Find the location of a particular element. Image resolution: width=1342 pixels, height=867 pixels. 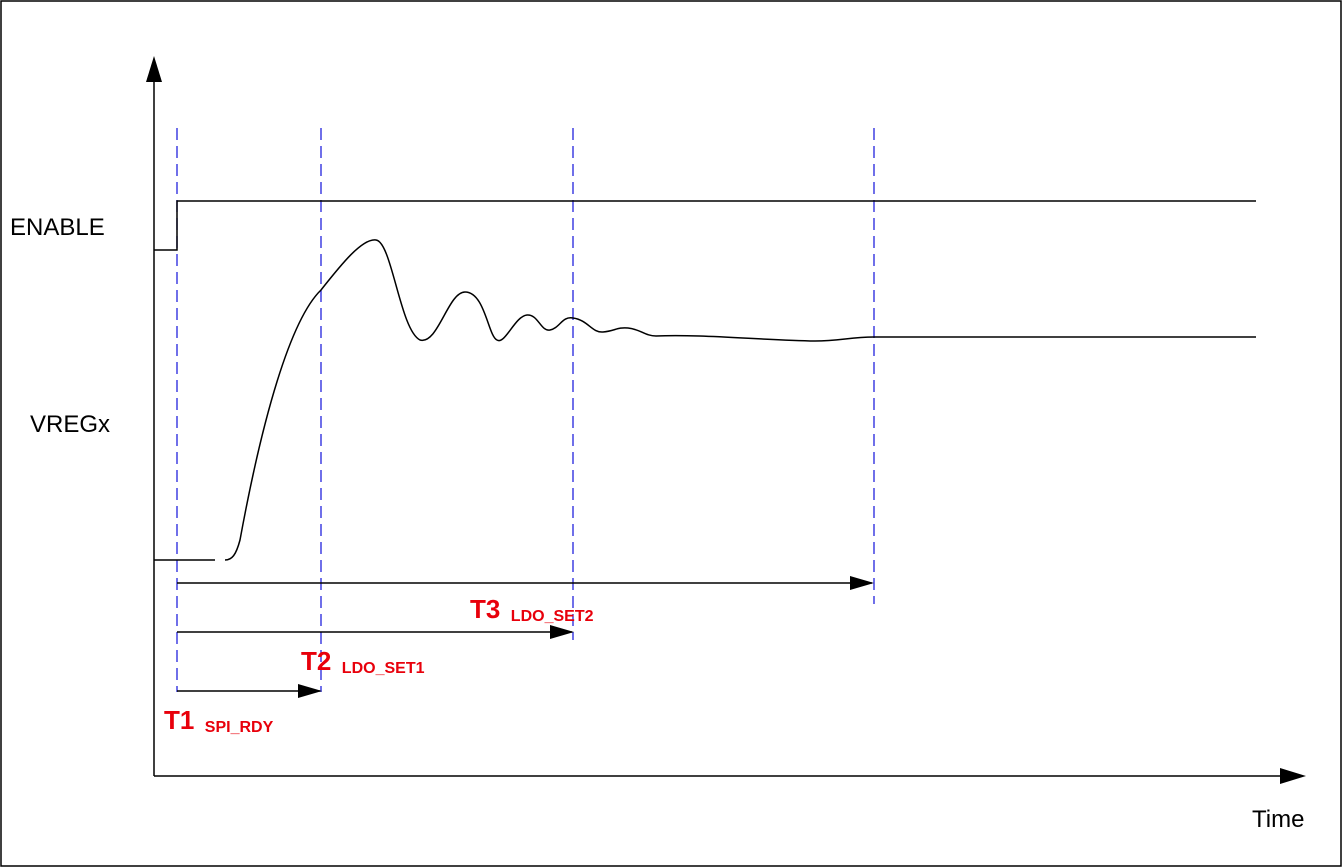

x-axis-arrow-icon is located at coordinates (1293, 776).